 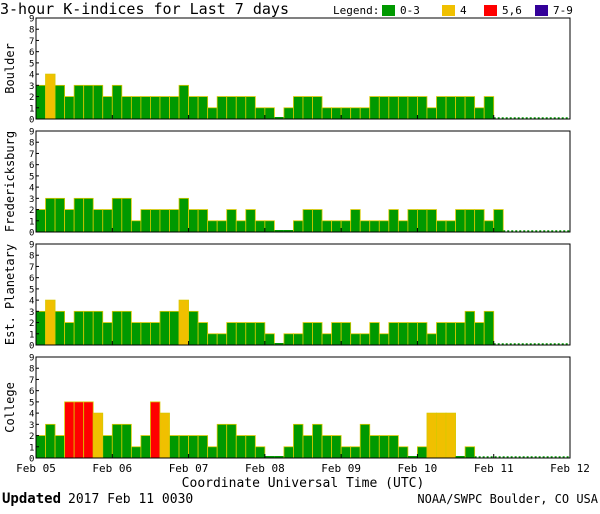 What do you see at coordinates (189, 468) in the screenshot?
I see `x-tick-label: Feb 07` at bounding box center [189, 468].